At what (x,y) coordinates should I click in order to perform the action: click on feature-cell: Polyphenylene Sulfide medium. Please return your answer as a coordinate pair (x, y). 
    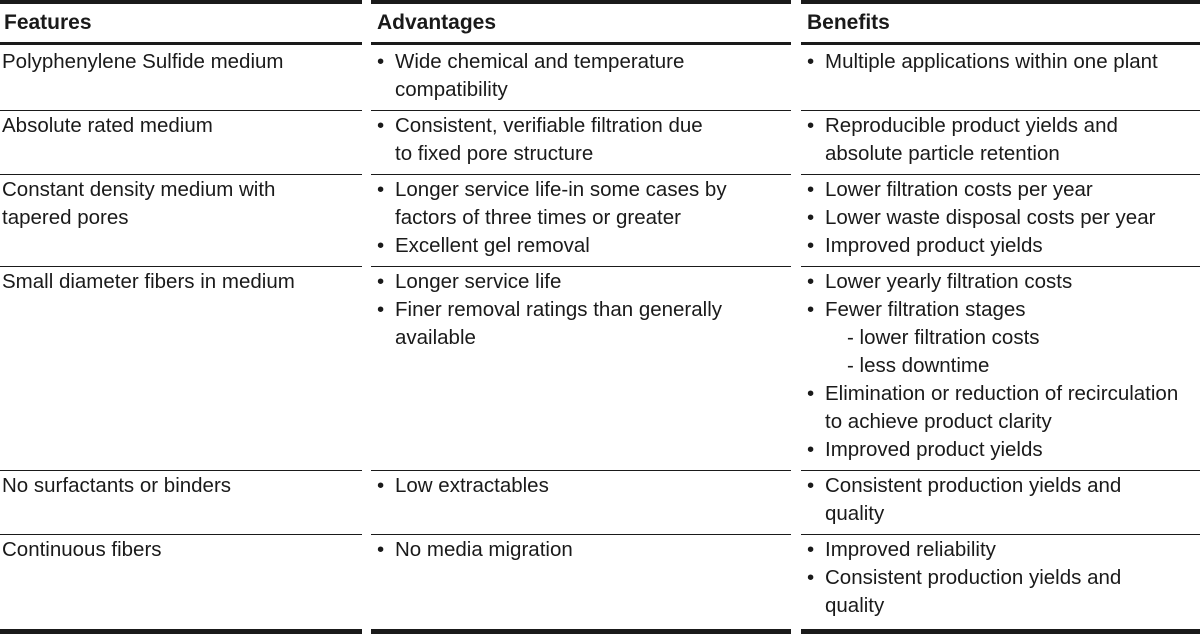
    Looking at the image, I should click on (181, 78).